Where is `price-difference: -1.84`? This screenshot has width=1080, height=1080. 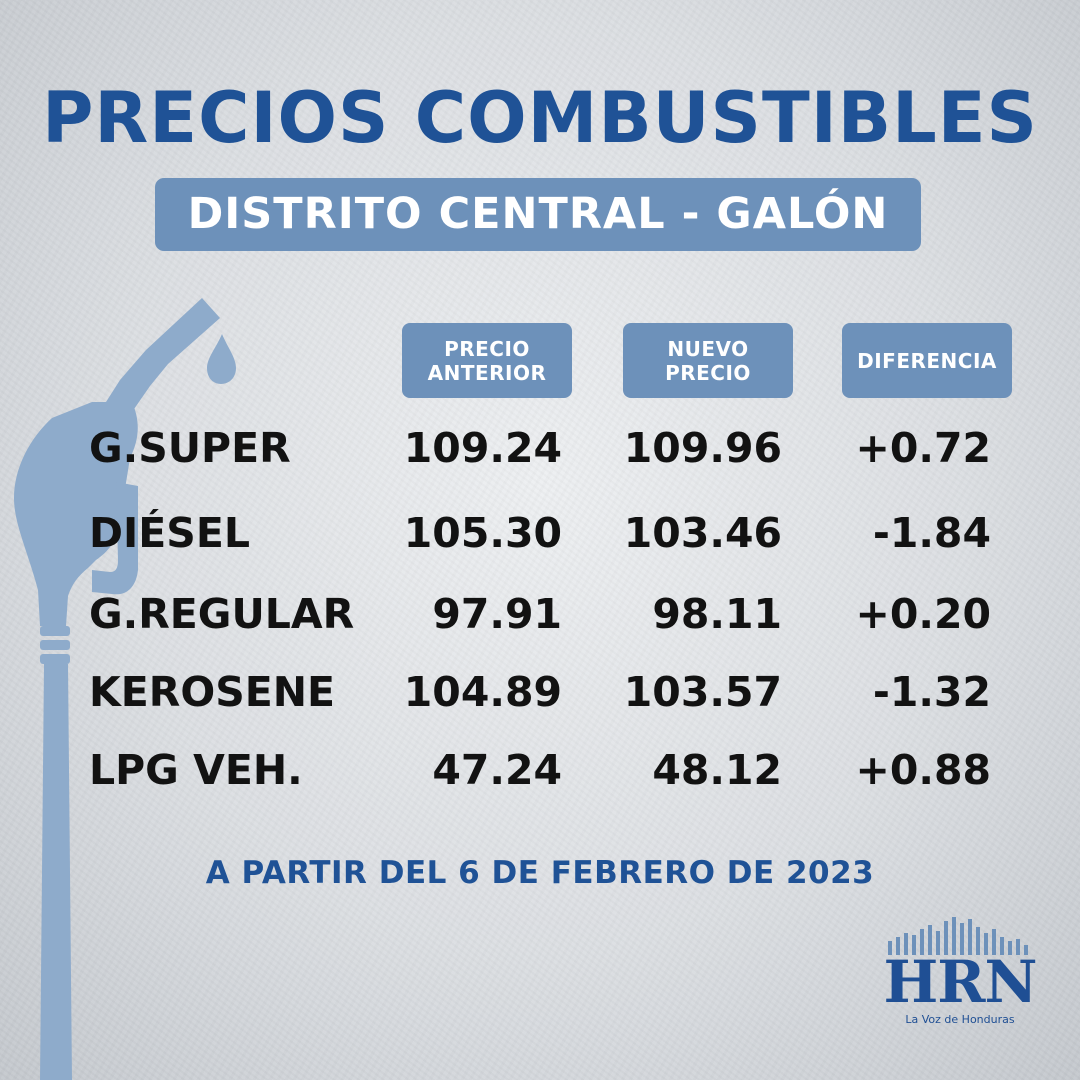 price-difference: -1.84 is located at coordinates (931, 533).